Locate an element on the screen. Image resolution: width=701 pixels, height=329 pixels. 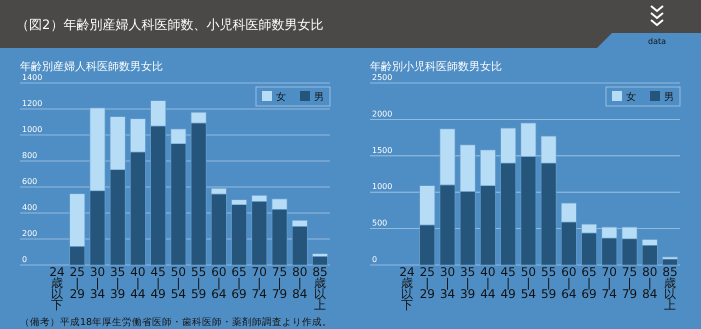
y-tick-label: 400 is located at coordinates (30, 207).